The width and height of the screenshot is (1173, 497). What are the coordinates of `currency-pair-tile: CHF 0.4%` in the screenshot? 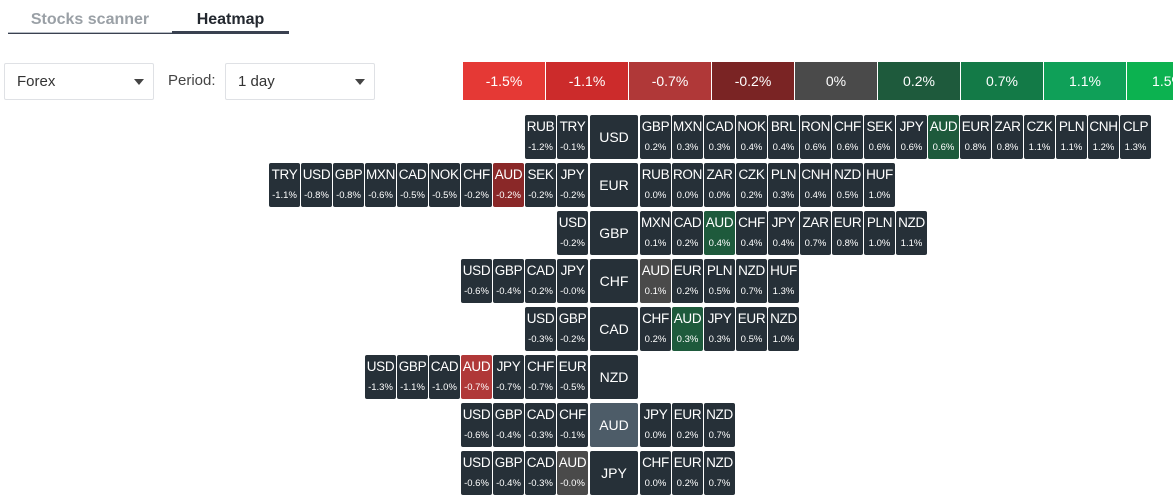 It's located at (751, 233).